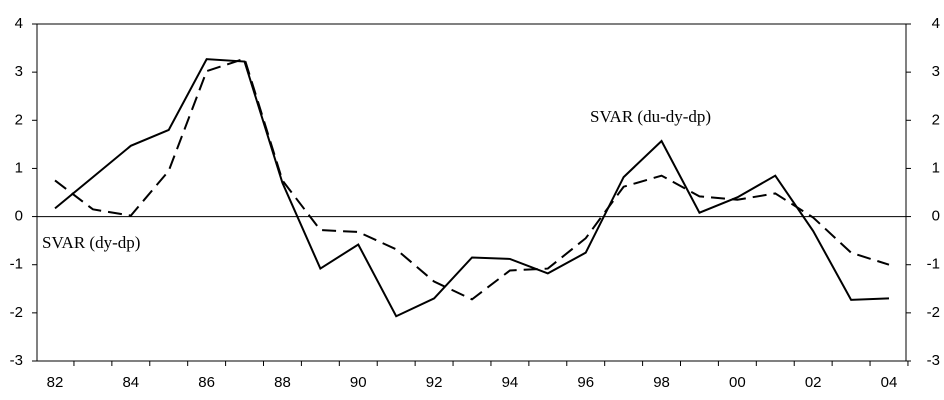  I want to click on y2-tick-label: -2, so click(933, 312).